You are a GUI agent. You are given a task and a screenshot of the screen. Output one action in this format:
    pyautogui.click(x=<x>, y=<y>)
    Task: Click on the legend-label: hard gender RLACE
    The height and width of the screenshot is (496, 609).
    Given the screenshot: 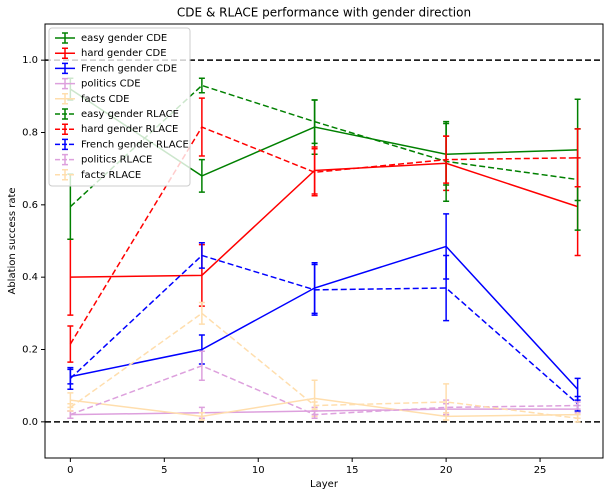 What is the action you would take?
    pyautogui.click(x=129, y=129)
    